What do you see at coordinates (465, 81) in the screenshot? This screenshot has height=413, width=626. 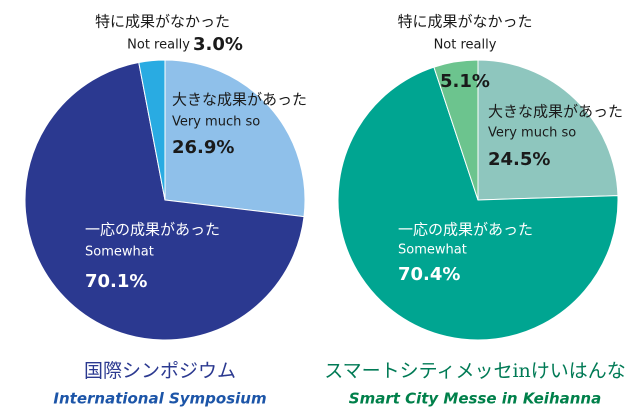 I see `value-label: 5.1%` at bounding box center [465, 81].